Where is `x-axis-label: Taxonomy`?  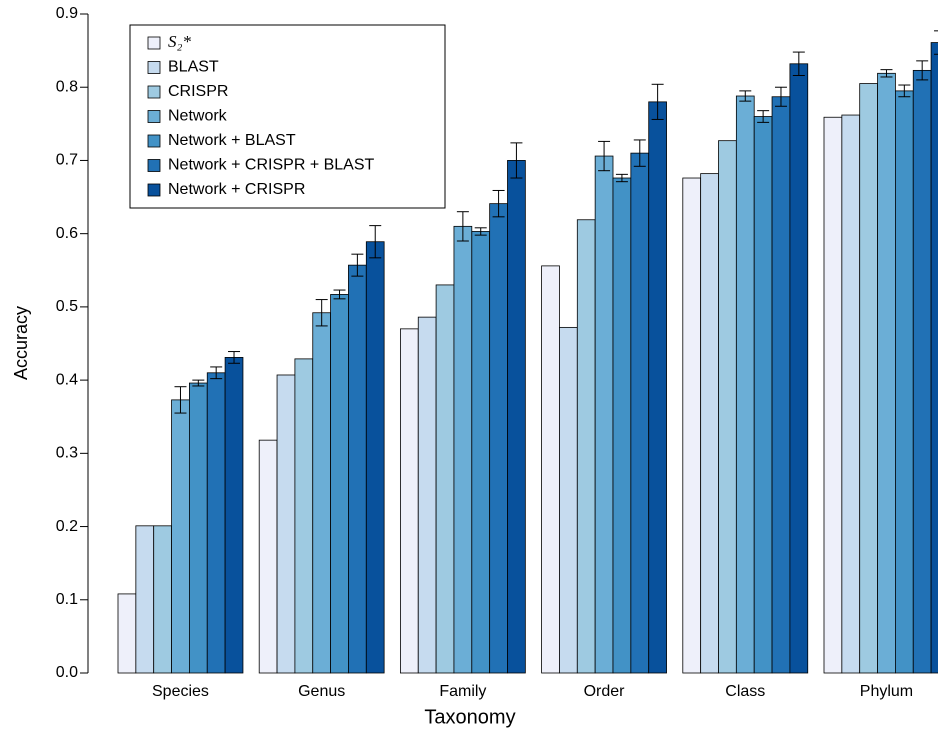 x-axis-label: Taxonomy is located at coordinates (469, 717).